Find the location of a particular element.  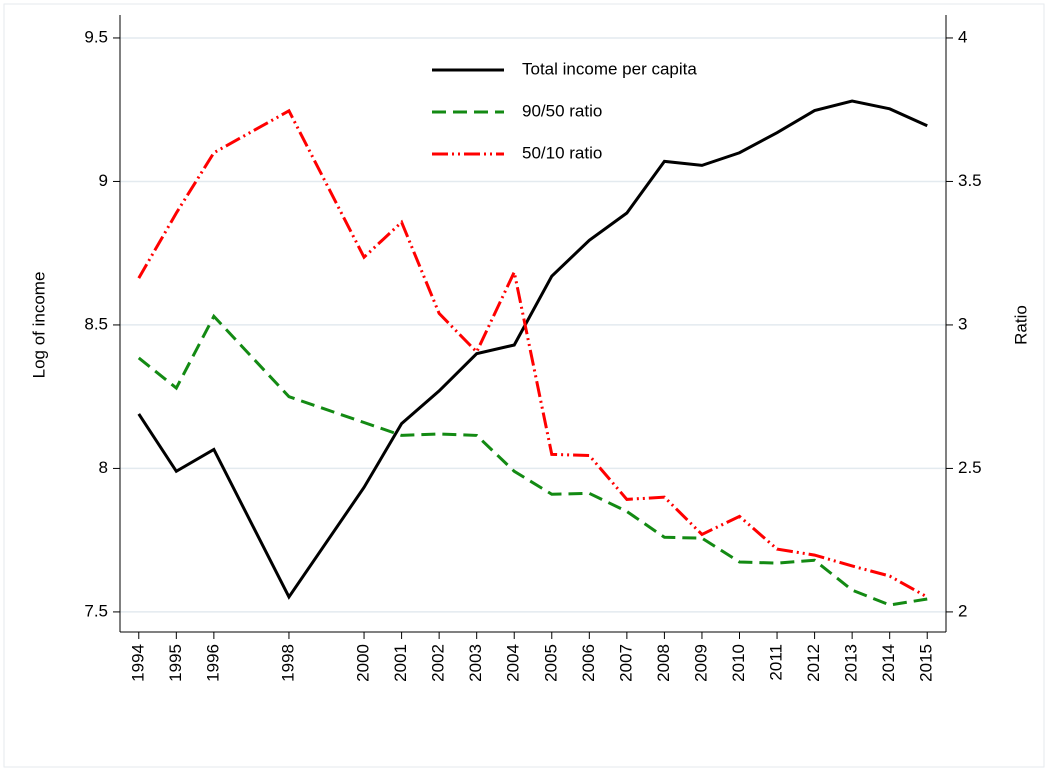

x-tick-label: 2012 is located at coordinates (813, 663).